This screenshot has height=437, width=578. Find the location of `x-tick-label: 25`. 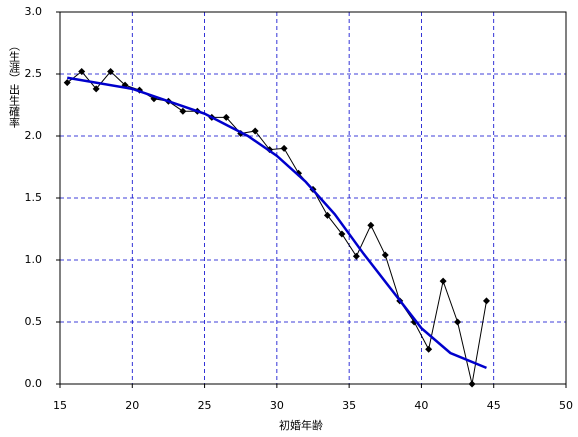

x-tick-label: 25 is located at coordinates (205, 405).